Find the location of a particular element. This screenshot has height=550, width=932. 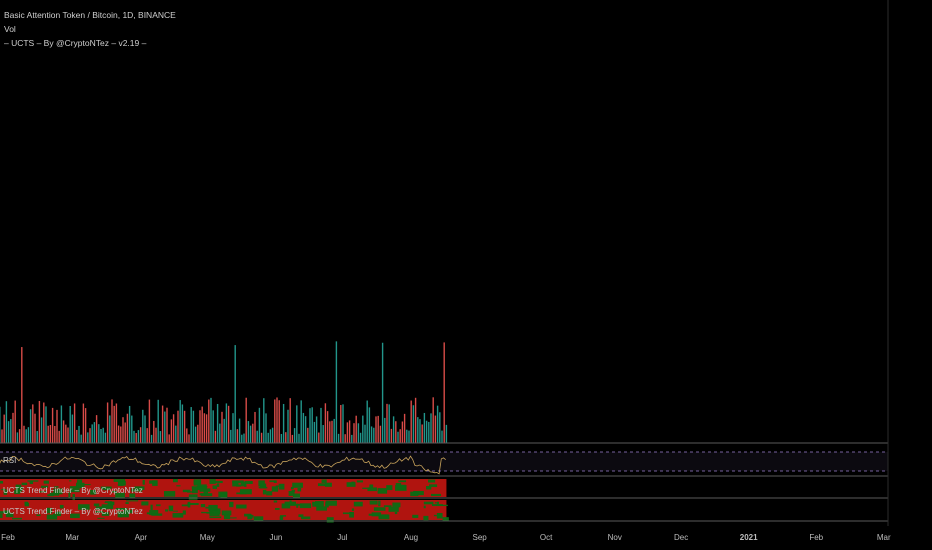

indicator-legend: – UCTS – By @CryptoNTez – v2.19 – is located at coordinates (75, 43).